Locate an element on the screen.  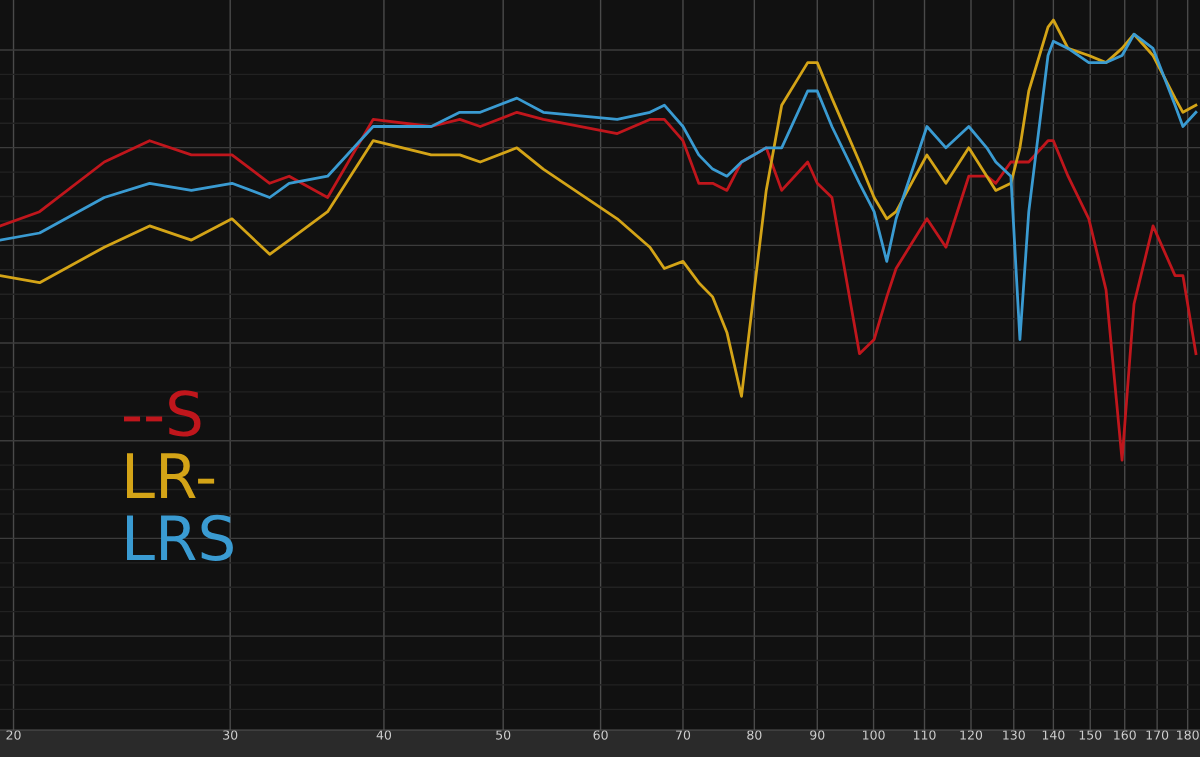
x-tick-label: 180 is located at coordinates (1188, 735).